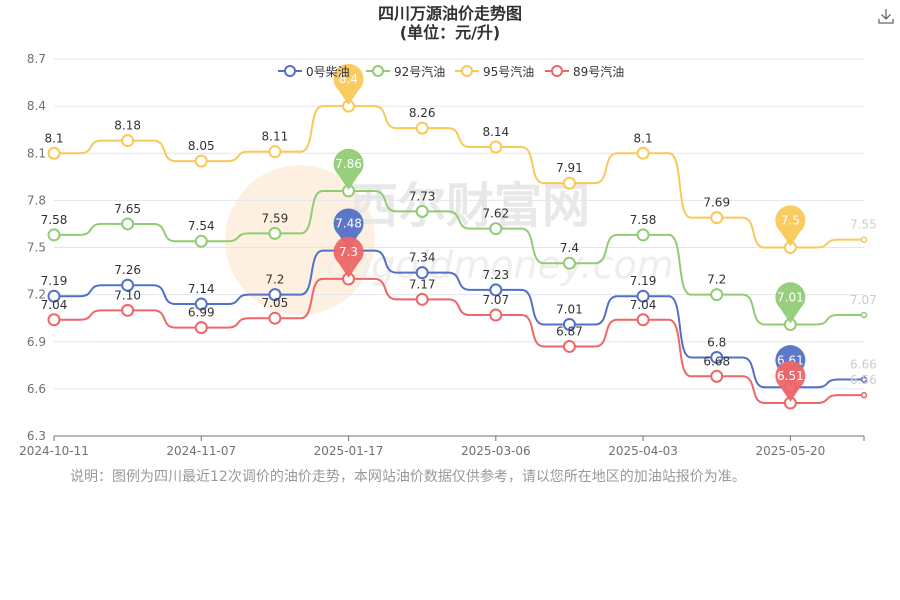 The image size is (900, 600). Describe the element at coordinates (275, 218) in the screenshot. I see `data-label: 7.59` at that location.